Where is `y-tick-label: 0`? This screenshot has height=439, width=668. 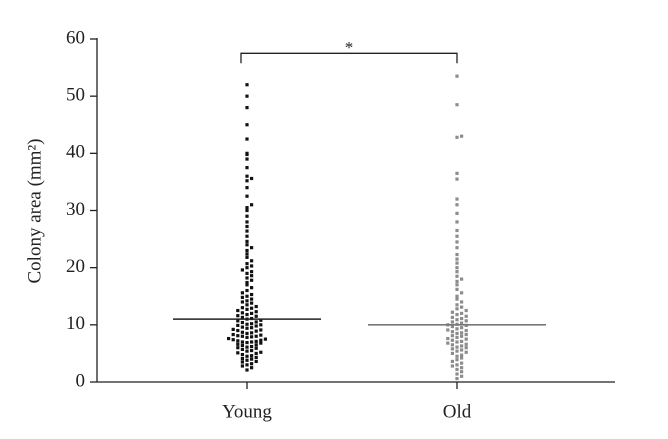 y-tick-label: 0 is located at coordinates (81, 380).